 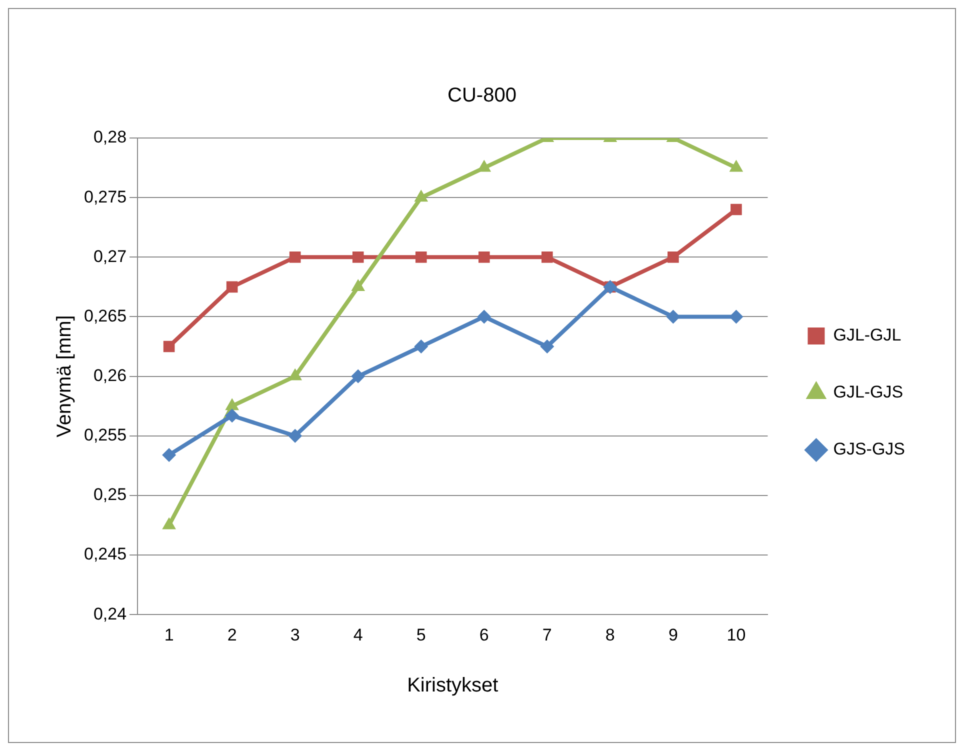 I want to click on x-tick-label: 2, so click(x=232, y=634).